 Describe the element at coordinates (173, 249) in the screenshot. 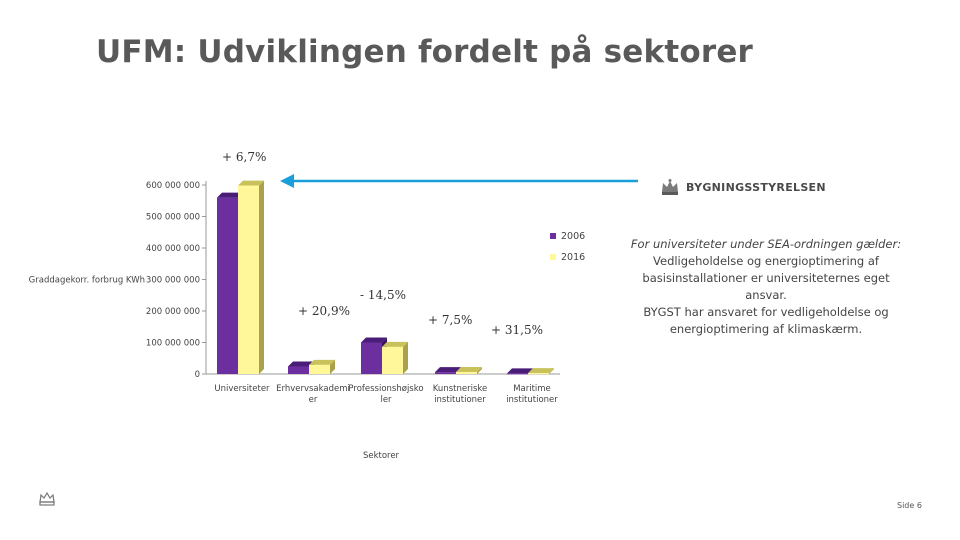

I see `y-tick-label: 400 000 000` at that location.